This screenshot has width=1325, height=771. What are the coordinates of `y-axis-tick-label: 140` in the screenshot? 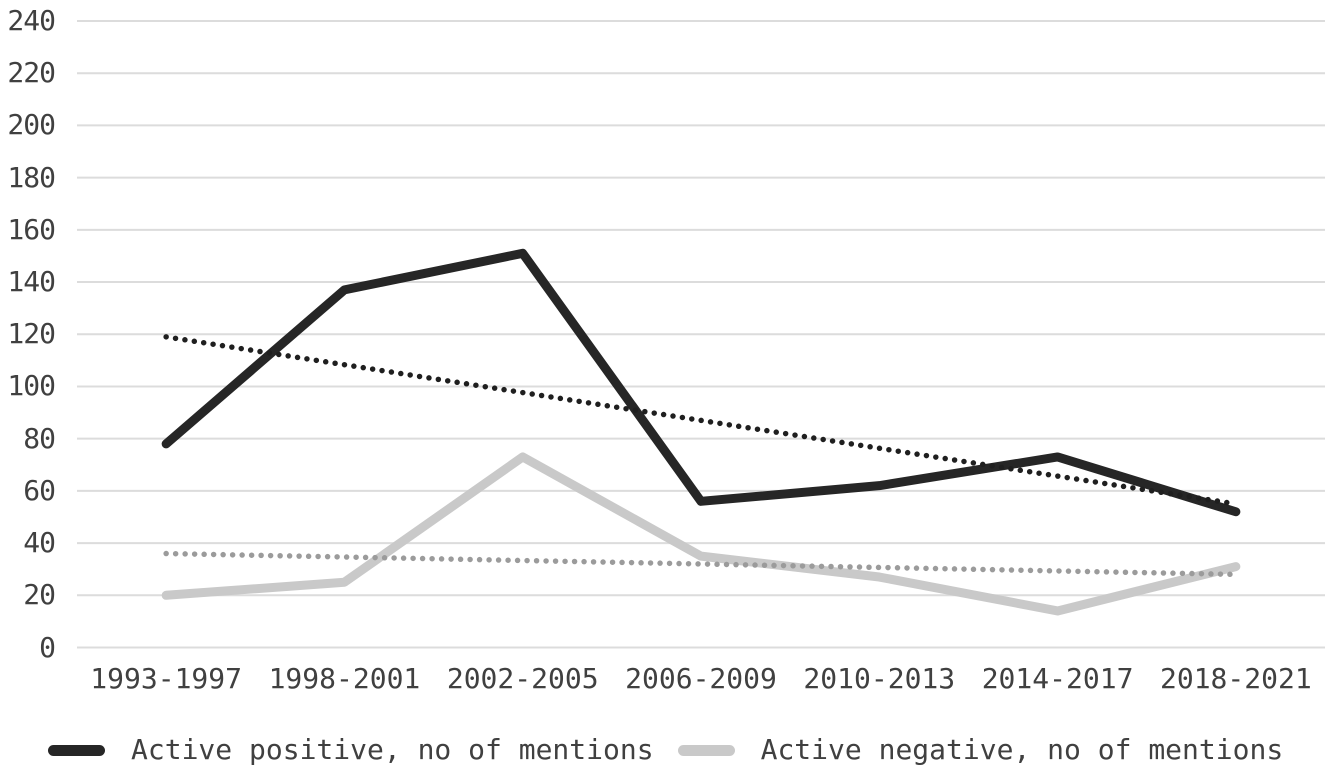 It's located at (31, 282).